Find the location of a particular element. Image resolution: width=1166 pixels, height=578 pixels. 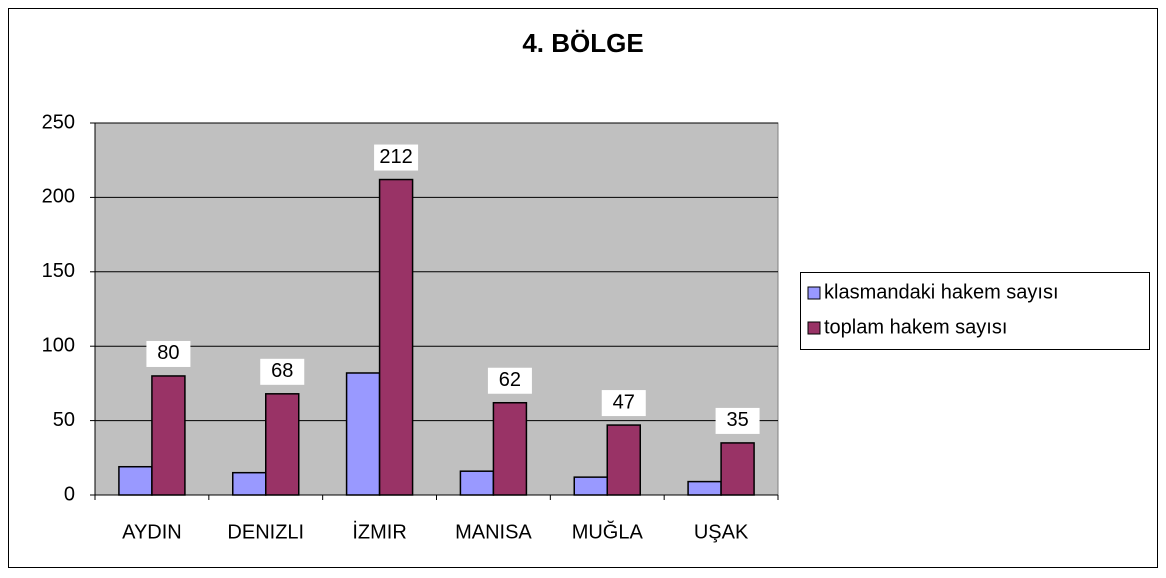

data-label: 35 is located at coordinates (737, 420).